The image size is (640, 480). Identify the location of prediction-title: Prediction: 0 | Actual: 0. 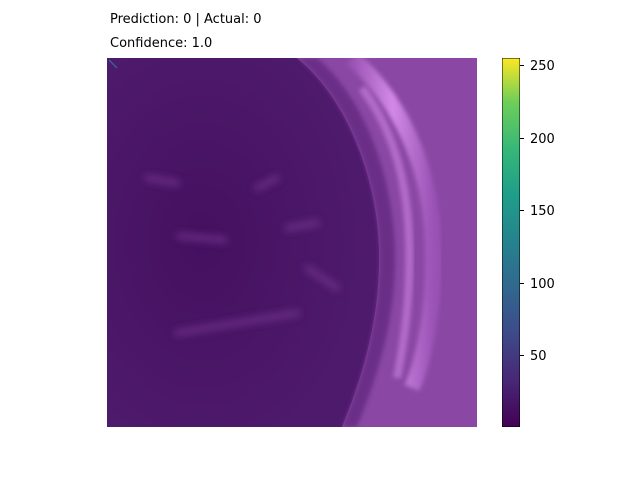
(186, 19).